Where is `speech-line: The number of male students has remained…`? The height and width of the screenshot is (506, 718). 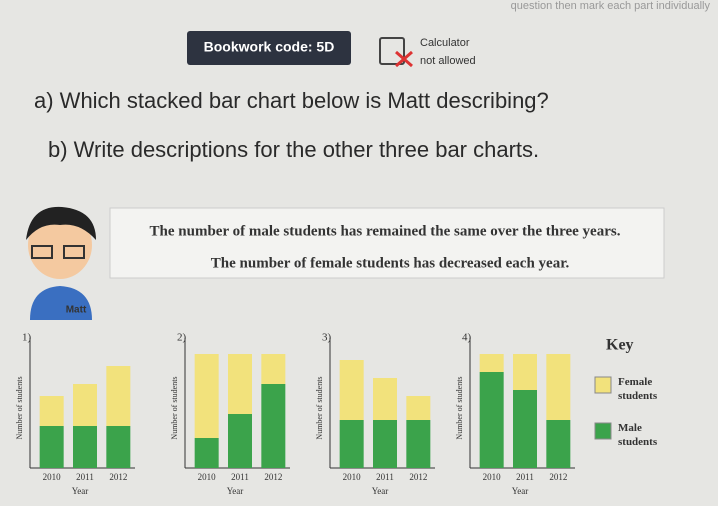
speech-line: The number of male students has remained… is located at coordinates (385, 231).